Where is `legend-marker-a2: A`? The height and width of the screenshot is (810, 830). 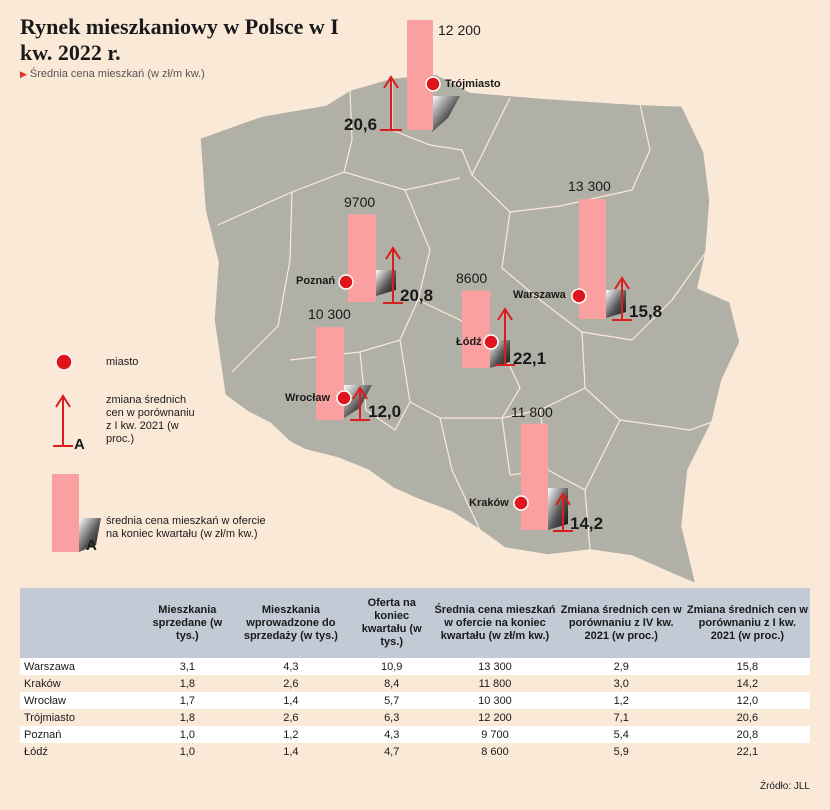 legend-marker-a2: A is located at coordinates (91, 545).